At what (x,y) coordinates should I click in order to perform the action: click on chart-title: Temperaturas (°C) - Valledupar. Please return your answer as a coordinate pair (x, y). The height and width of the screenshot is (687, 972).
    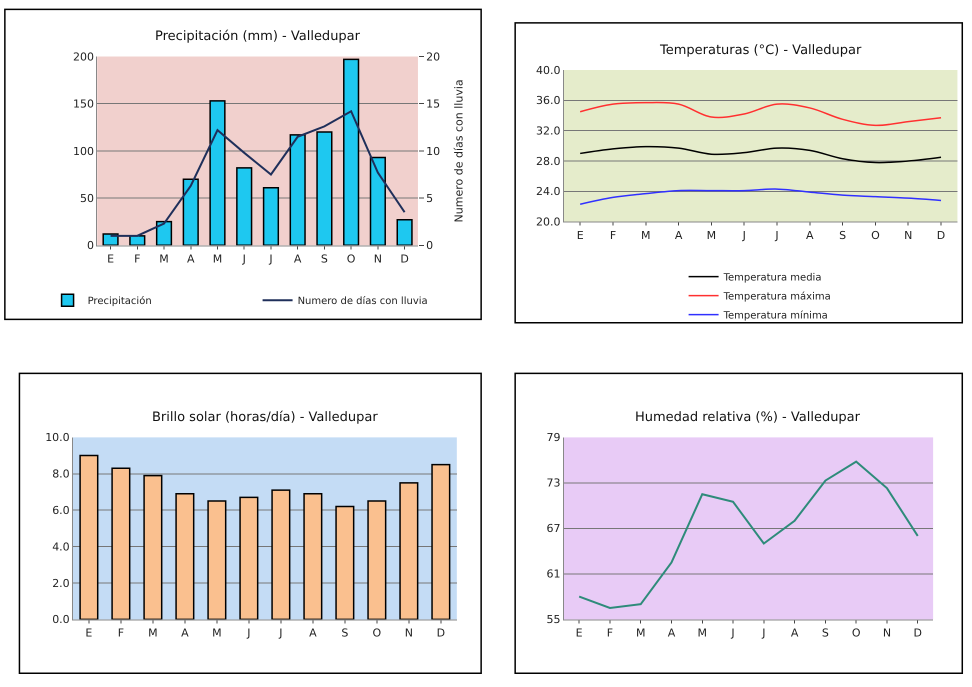
    Looking at the image, I should click on (760, 50).